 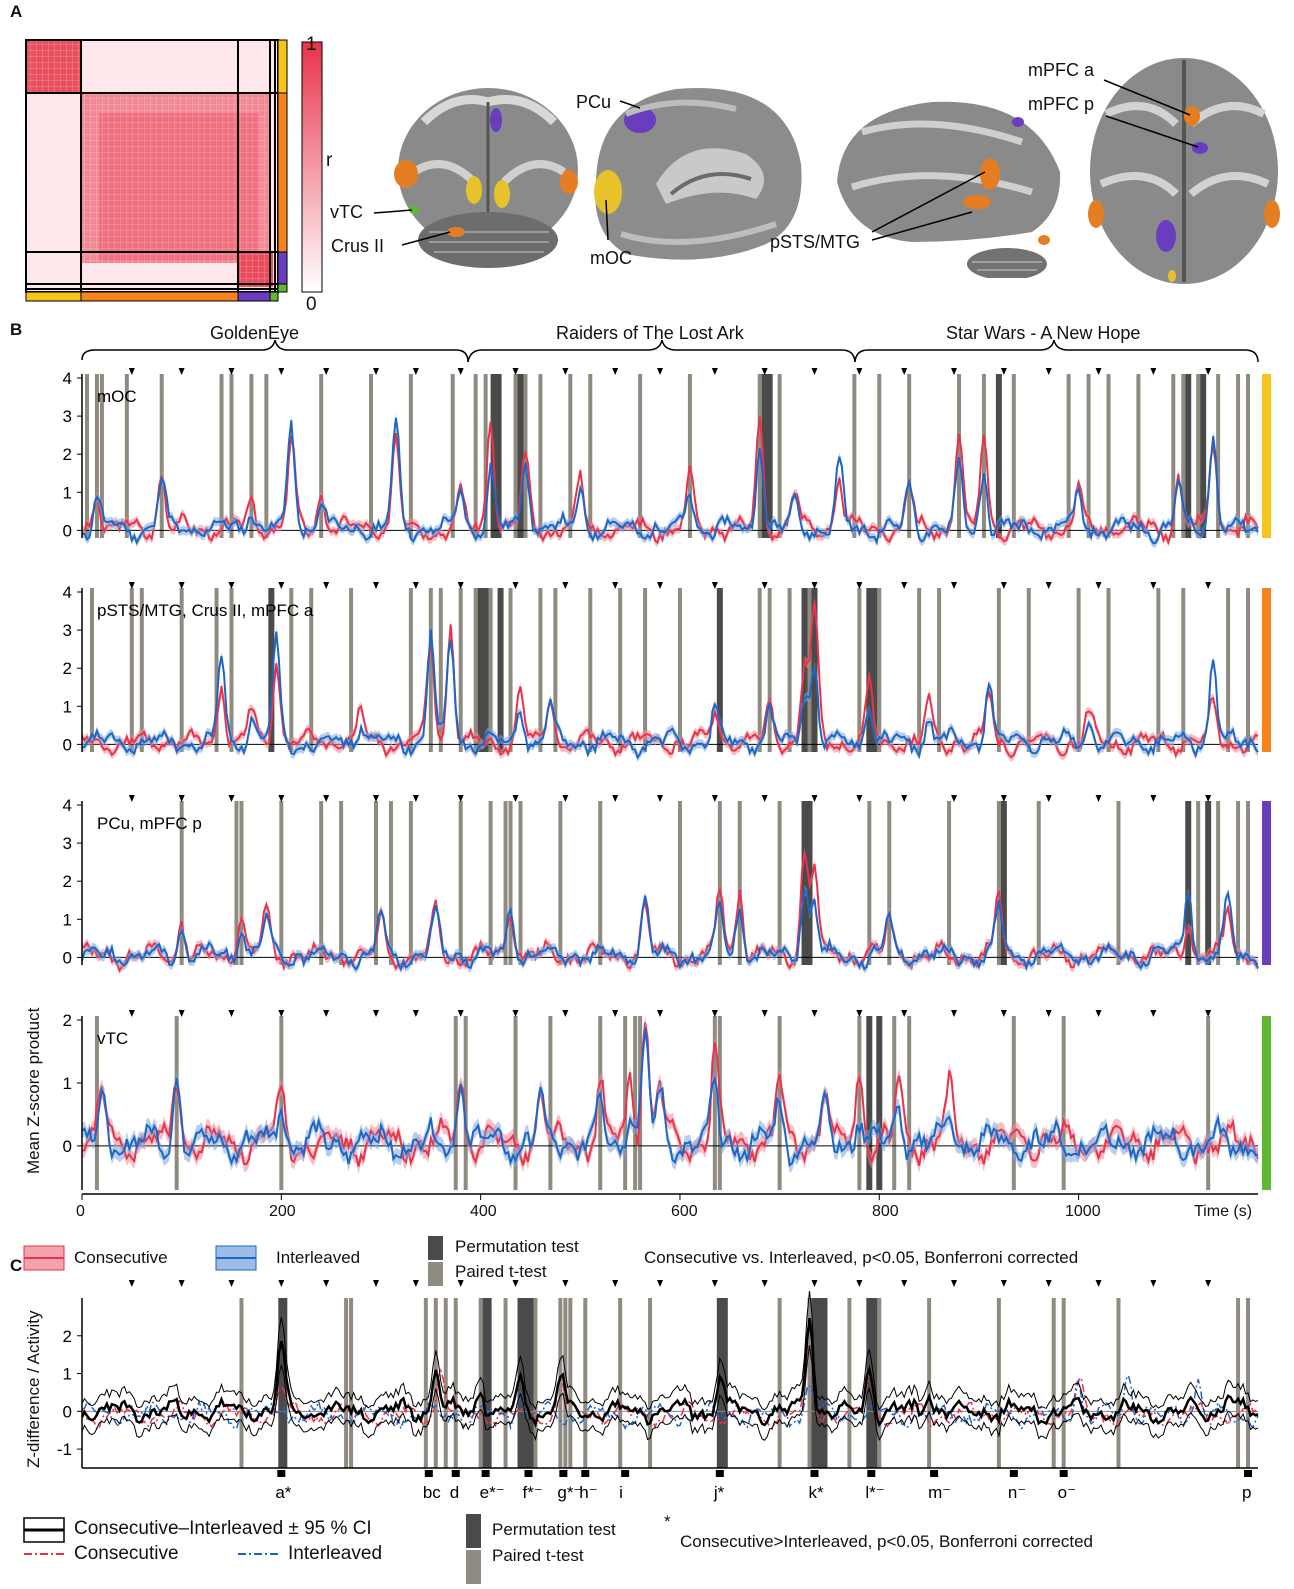 I want to click on subplot-1-region-color-bar, so click(x=1266, y=670).